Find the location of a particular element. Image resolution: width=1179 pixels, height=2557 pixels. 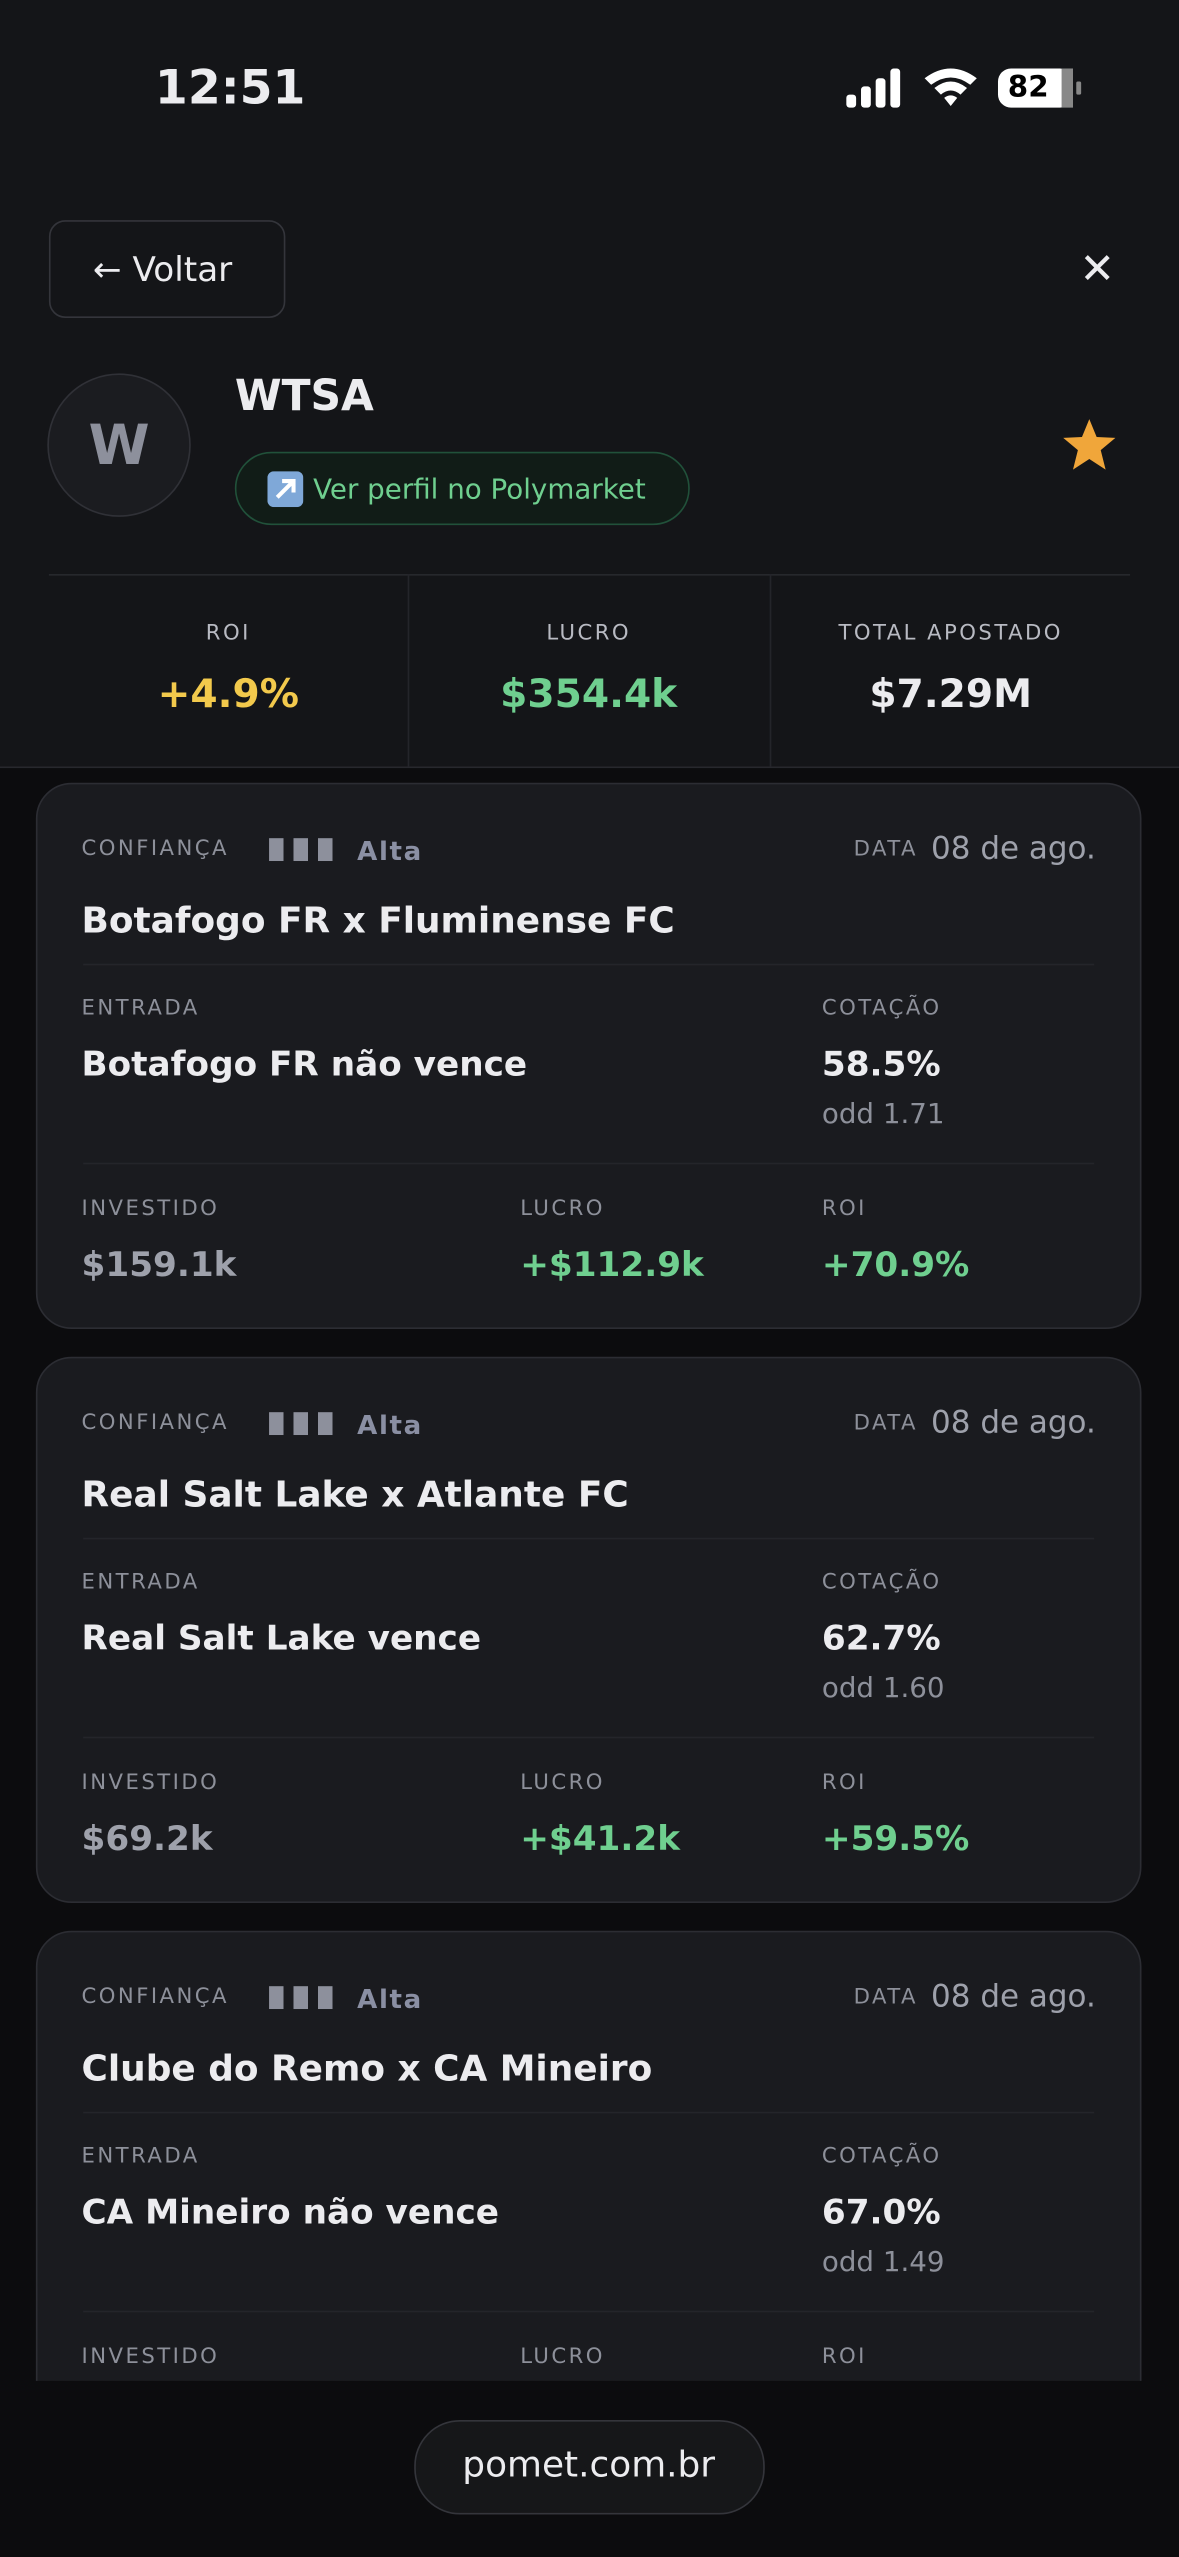

profile-link-label: Ver perfil no Polymarket is located at coordinates (479, 490).